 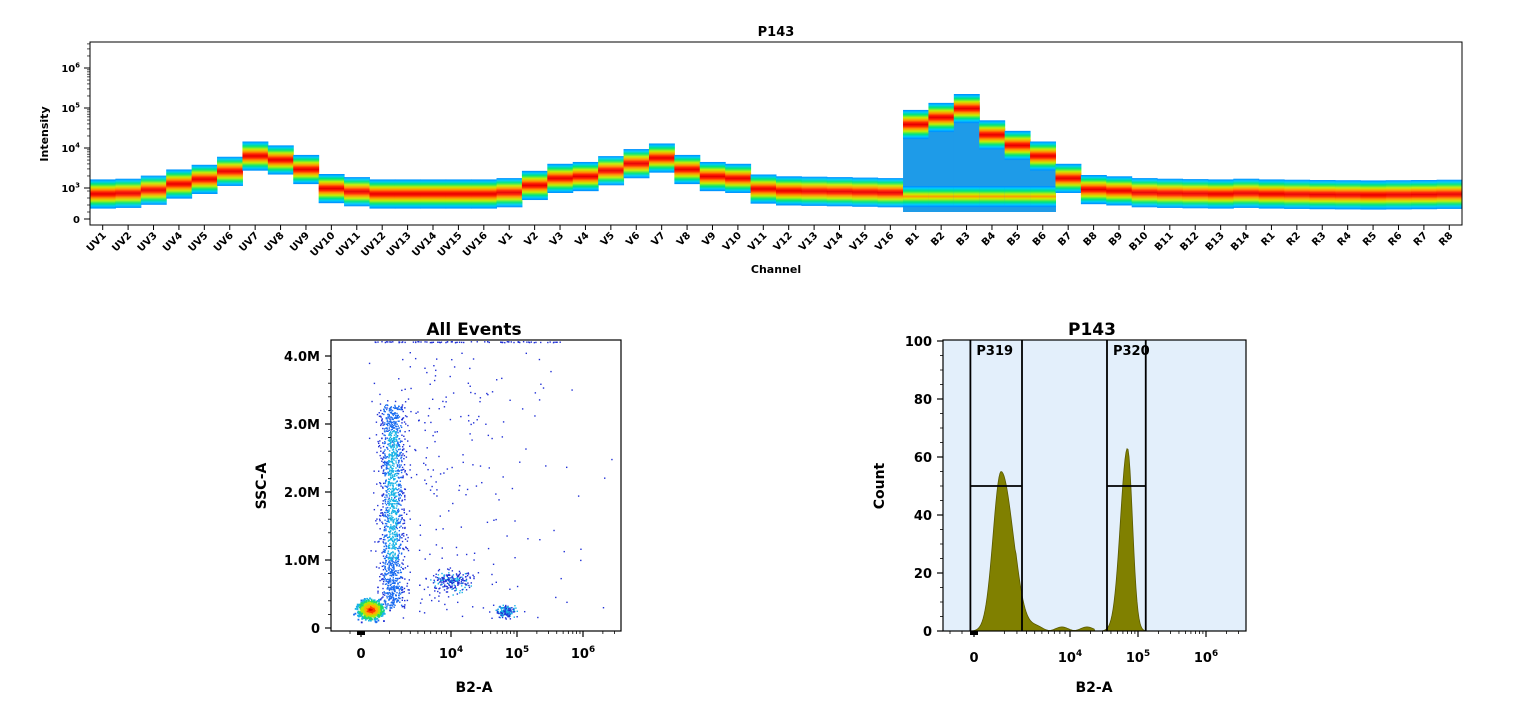 I want to click on x-tick-label: V16, so click(x=884, y=241).